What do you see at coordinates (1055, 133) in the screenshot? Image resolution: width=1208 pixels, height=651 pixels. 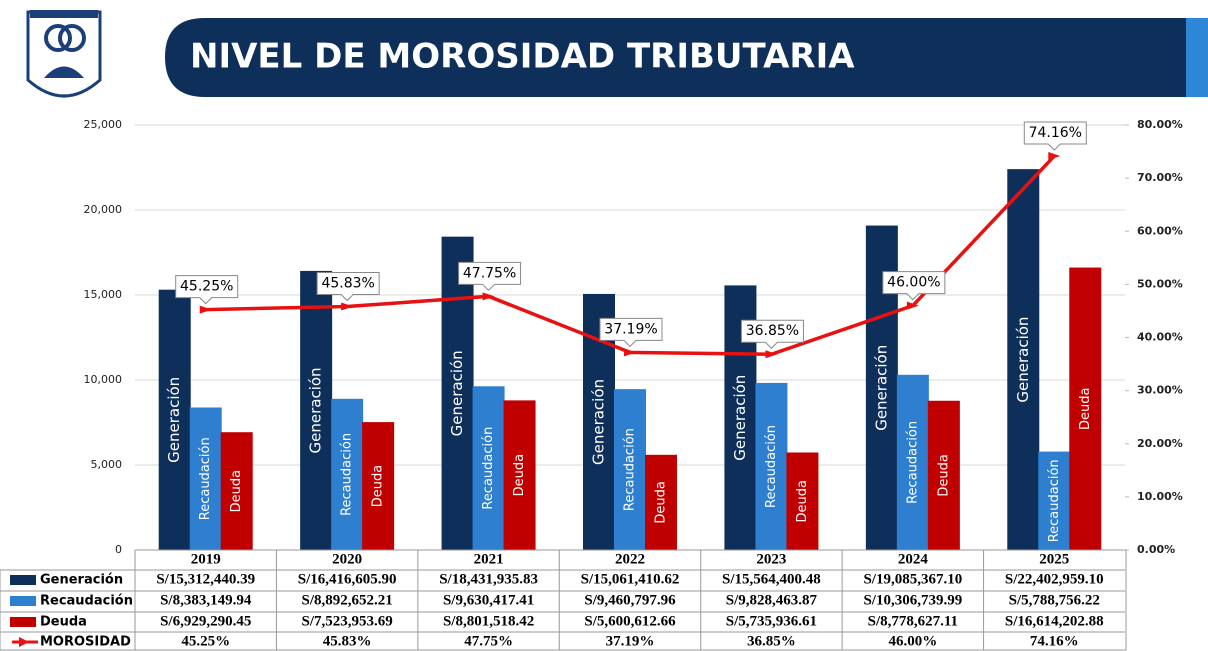 I see `data-label: 74.16%` at bounding box center [1055, 133].